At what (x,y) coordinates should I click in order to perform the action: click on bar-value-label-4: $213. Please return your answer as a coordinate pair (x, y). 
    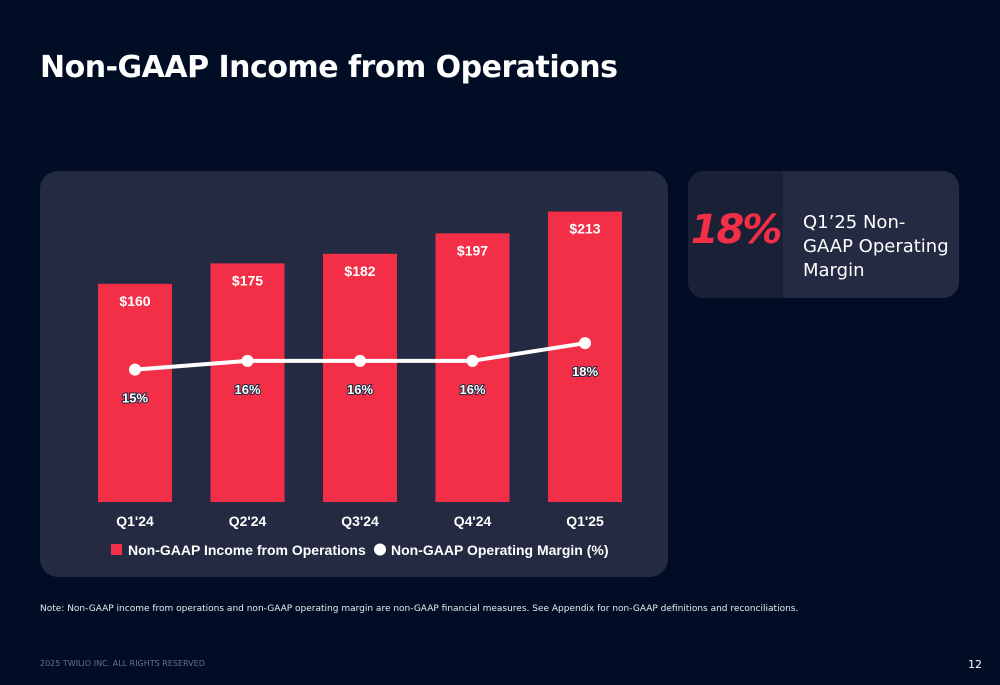
    Looking at the image, I should click on (584, 229).